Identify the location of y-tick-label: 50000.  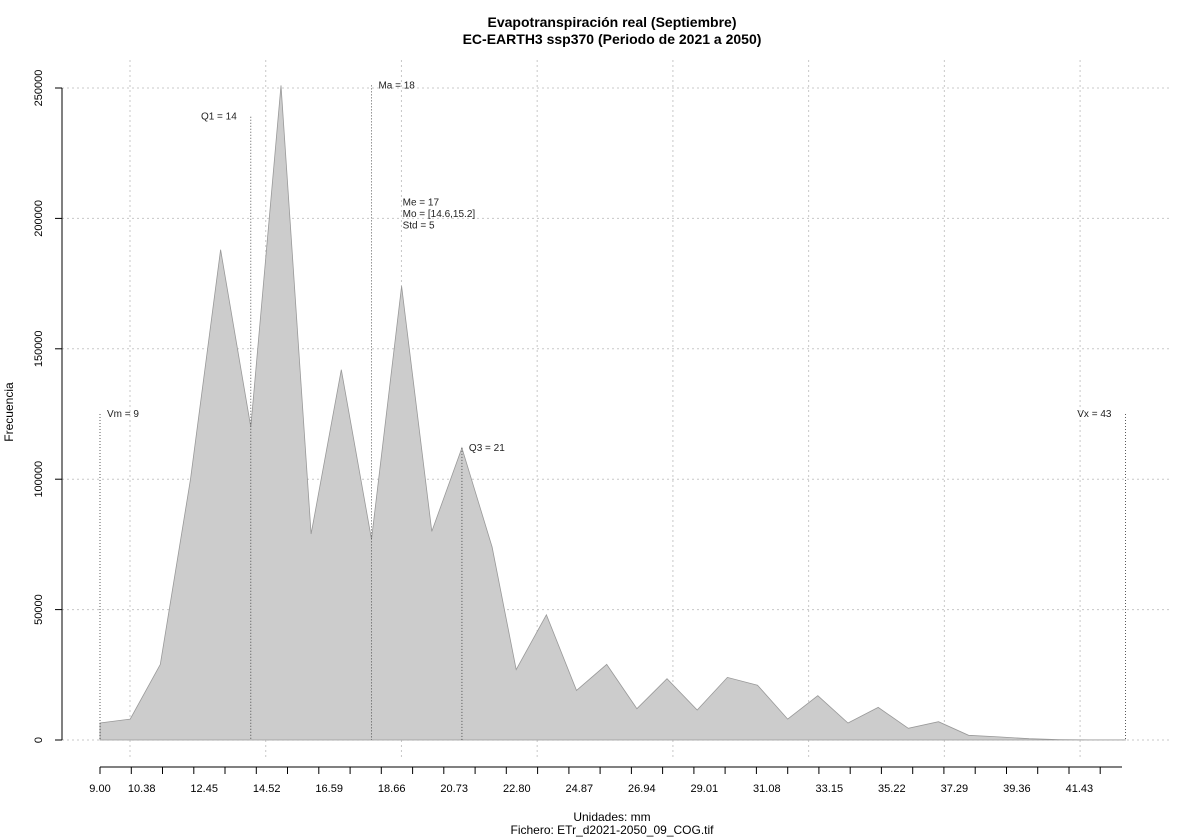
(39, 609).